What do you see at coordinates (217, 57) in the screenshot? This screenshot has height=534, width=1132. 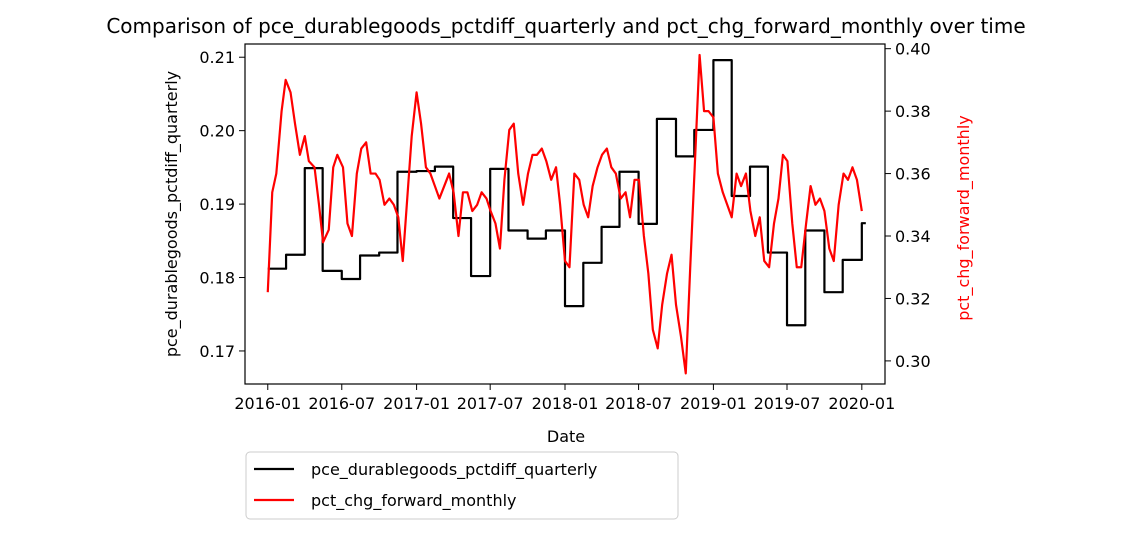 I see `y-left-tick-label: 0.21` at bounding box center [217, 57].